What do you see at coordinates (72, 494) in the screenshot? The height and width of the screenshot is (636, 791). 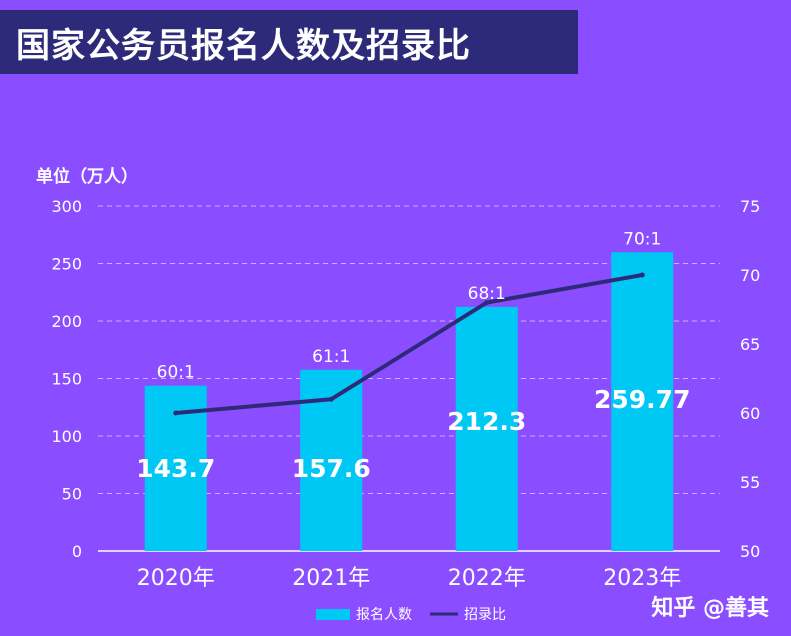 I see `y-tick-label: 50` at bounding box center [72, 494].